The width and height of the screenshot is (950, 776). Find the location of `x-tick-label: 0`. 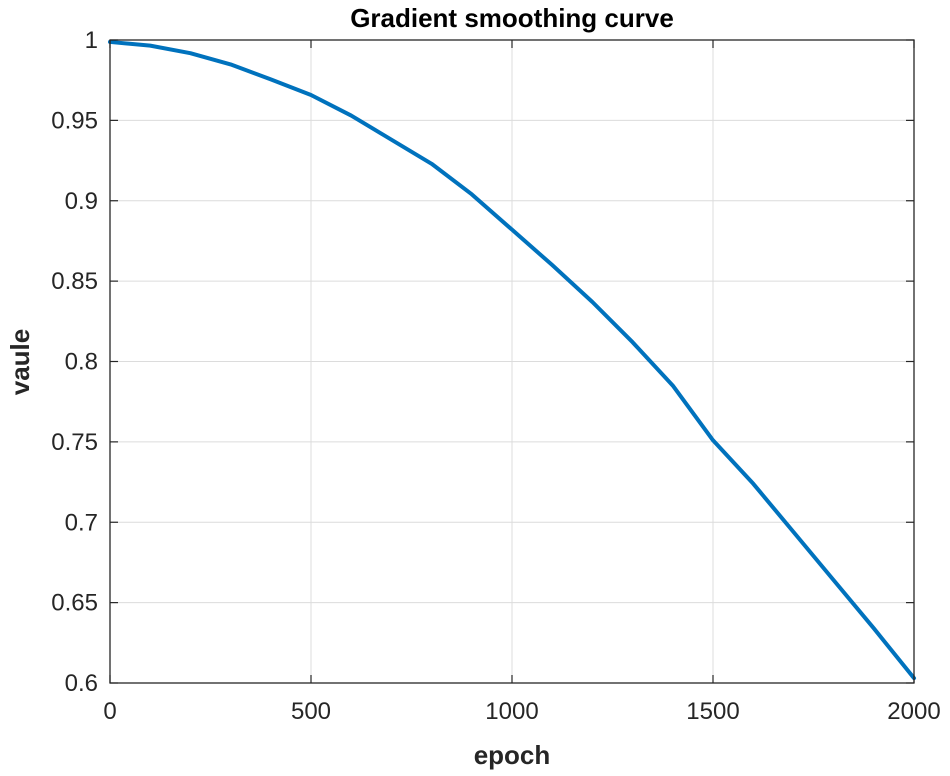

x-tick-label: 0 is located at coordinates (109, 711).